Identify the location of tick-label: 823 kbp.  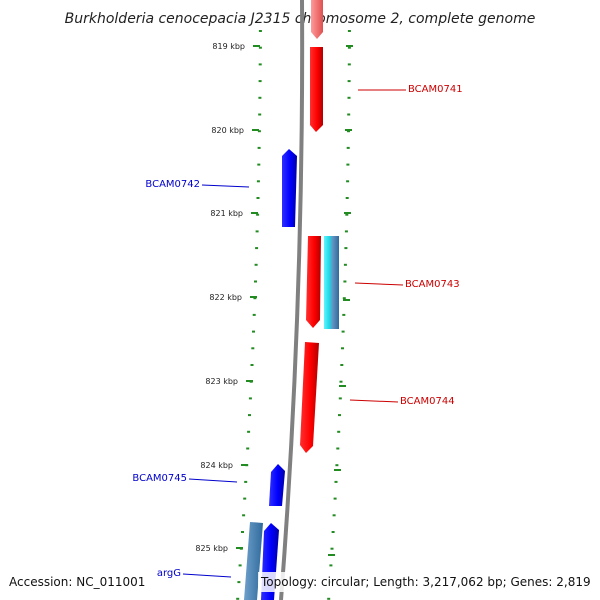
(221, 381).